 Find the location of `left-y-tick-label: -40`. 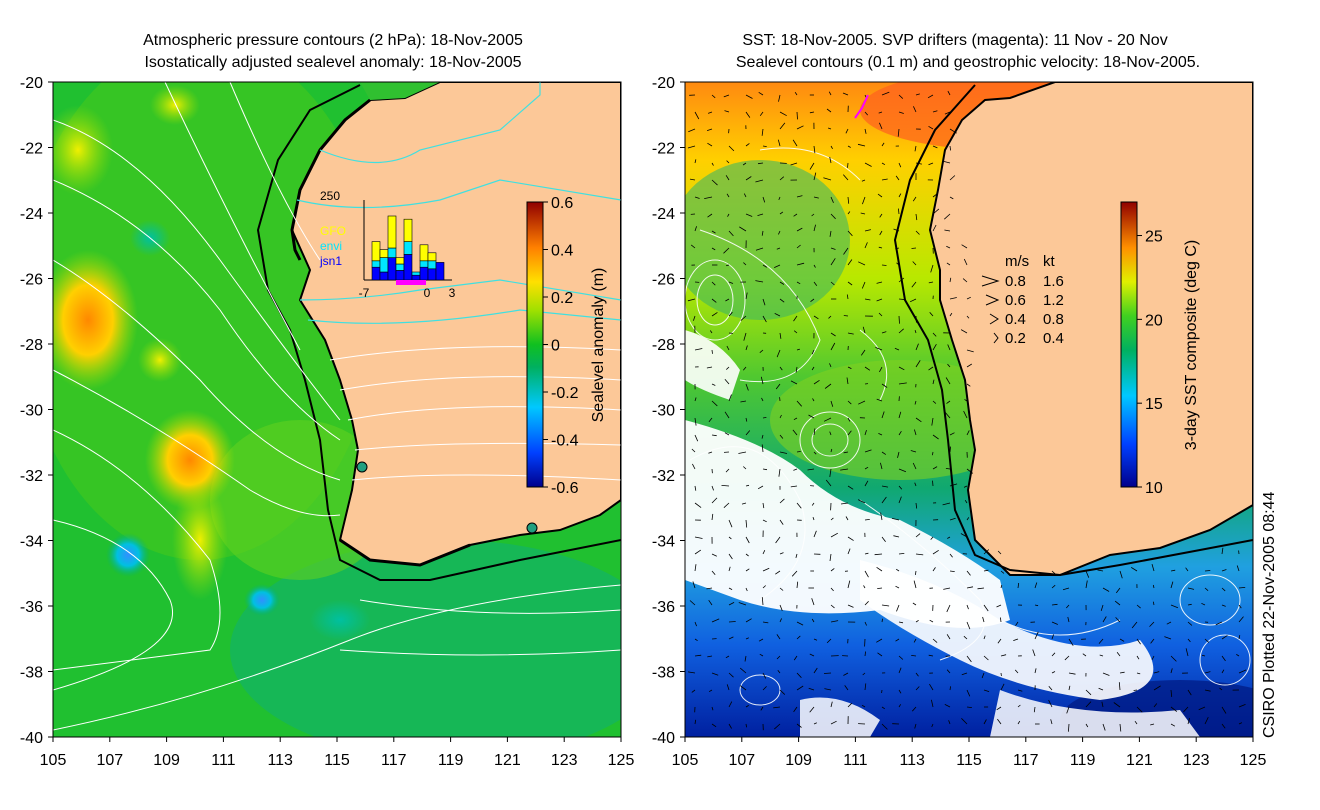

left-y-tick-label: -40 is located at coordinates (31, 738).